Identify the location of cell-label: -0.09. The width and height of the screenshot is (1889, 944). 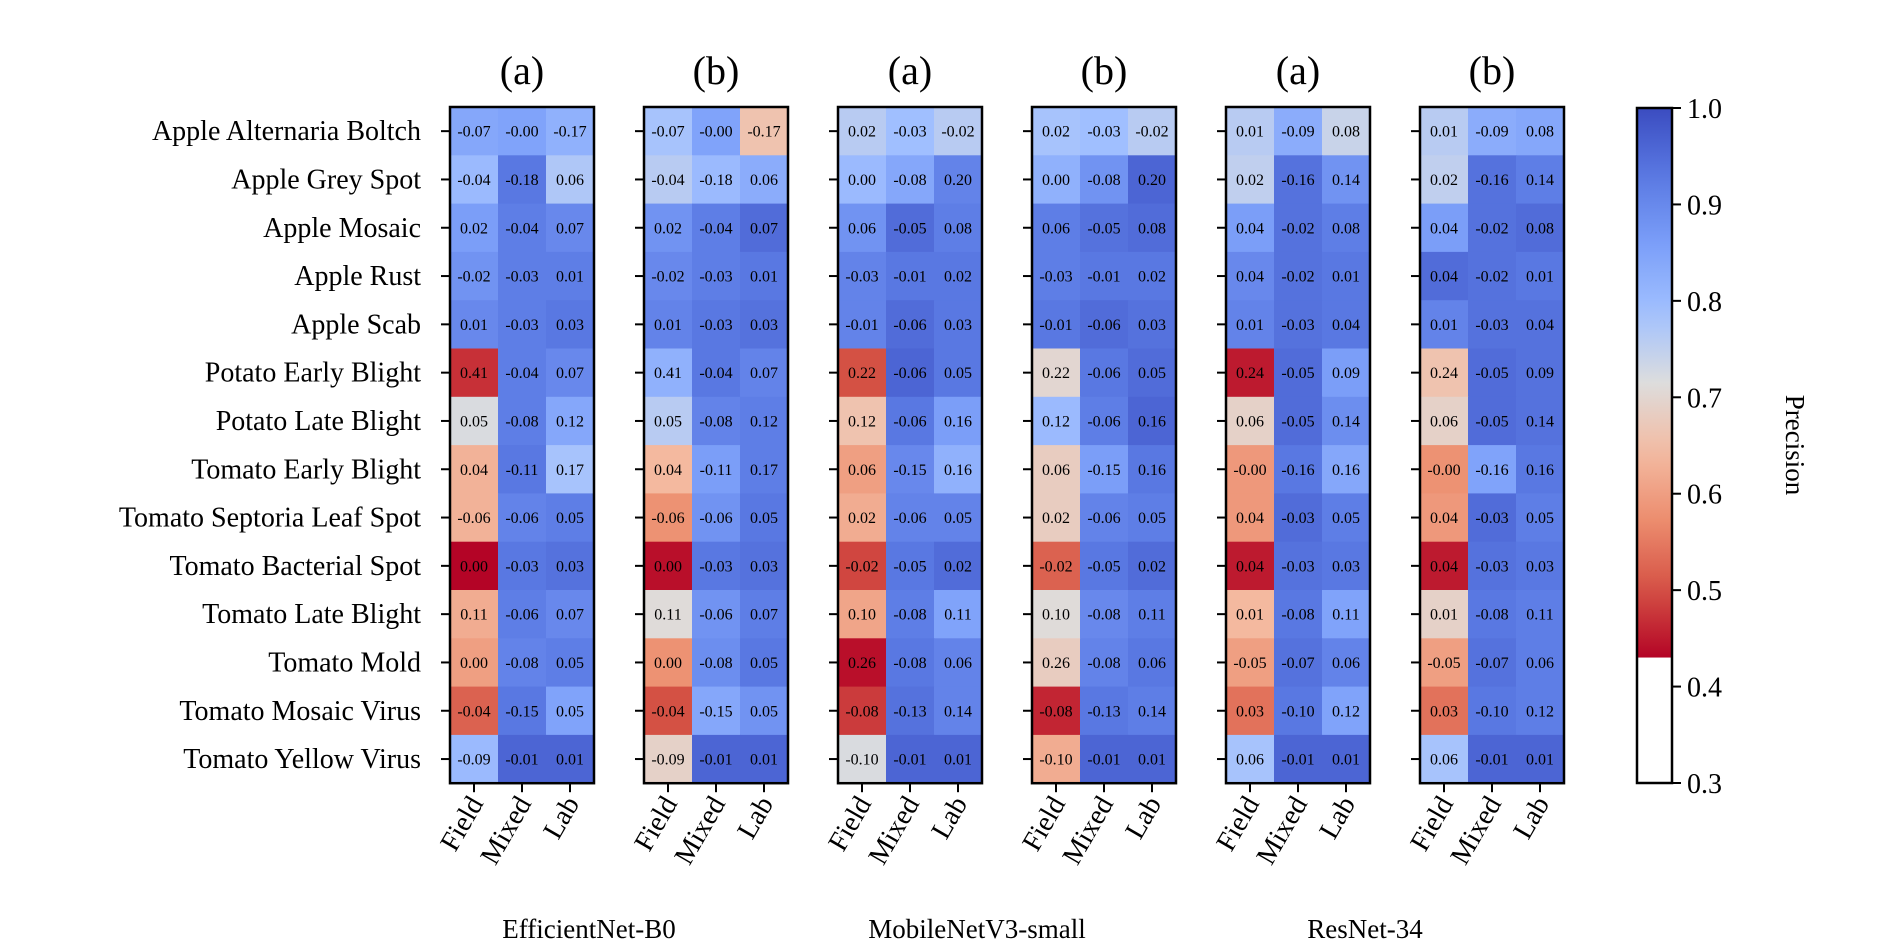
(1491, 132).